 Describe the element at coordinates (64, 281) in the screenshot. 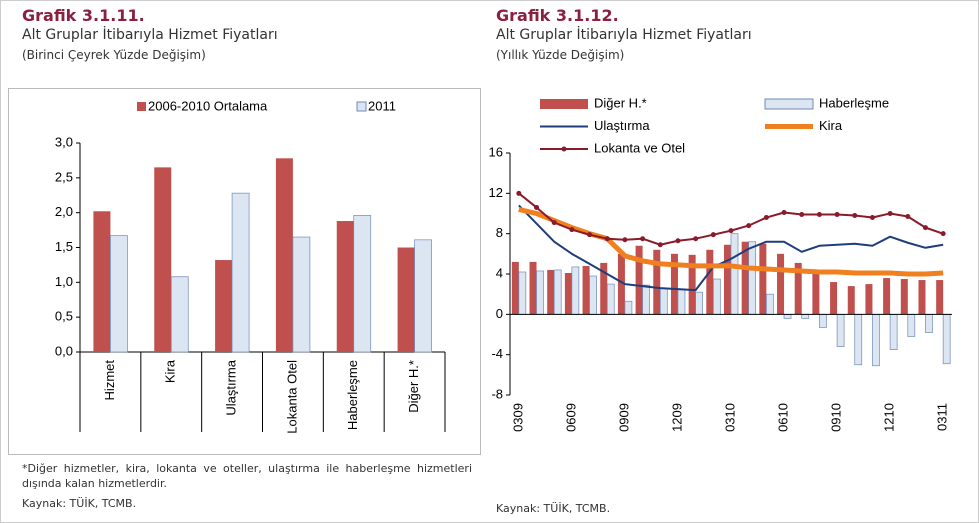

I see `y-tick-label: 1,0` at that location.